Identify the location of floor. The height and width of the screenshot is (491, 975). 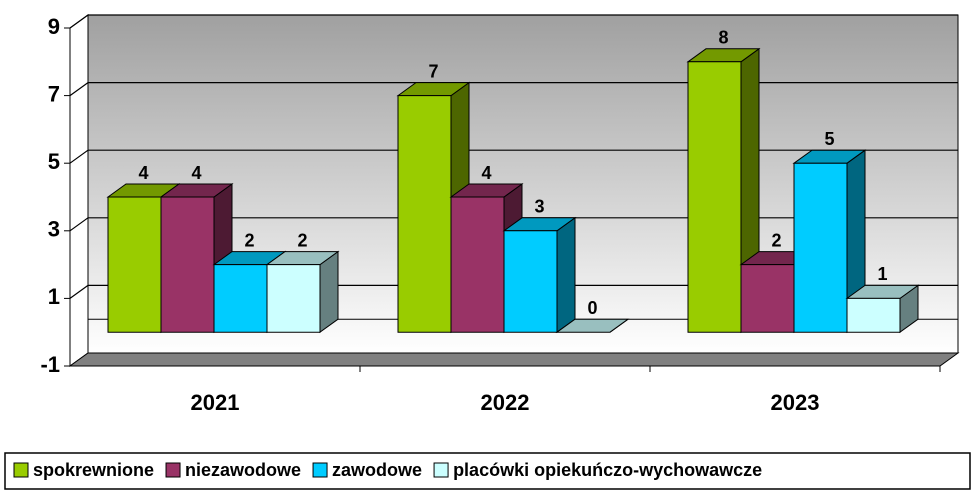
(514, 359).